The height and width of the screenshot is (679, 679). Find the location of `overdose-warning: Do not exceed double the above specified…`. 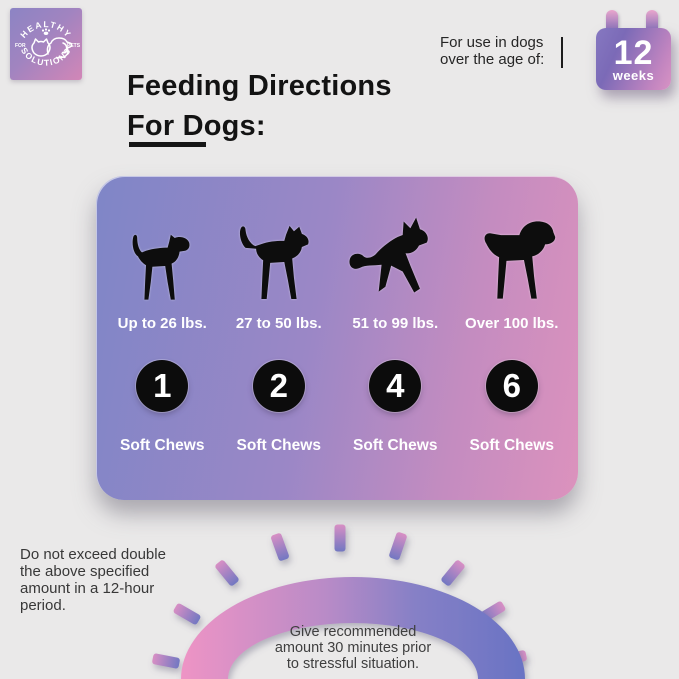

overdose-warning: Do not exceed double the above specified… is located at coordinates (93, 580).